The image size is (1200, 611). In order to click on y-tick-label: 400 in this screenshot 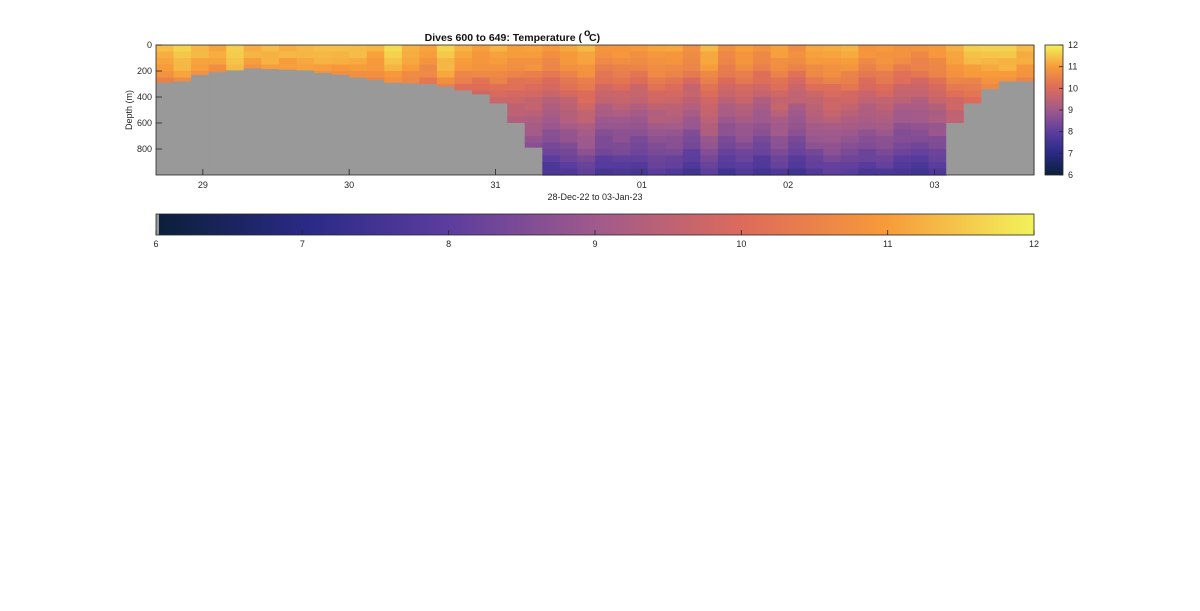, I will do `click(144, 97)`.